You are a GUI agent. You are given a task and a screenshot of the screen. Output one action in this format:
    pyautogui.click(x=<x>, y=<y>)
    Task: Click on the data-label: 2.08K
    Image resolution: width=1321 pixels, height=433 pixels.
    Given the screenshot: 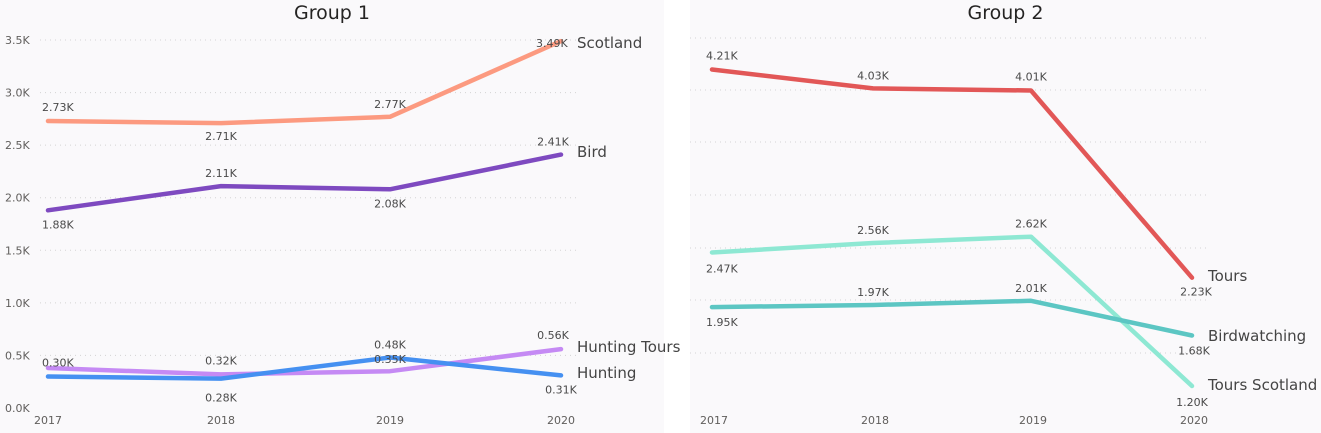 What is the action you would take?
    pyautogui.click(x=390, y=203)
    